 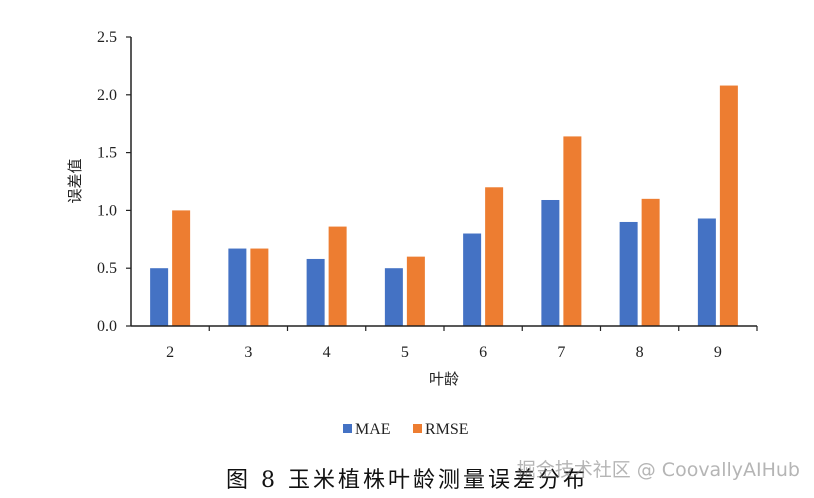 I want to click on figure-caption: 图 8 玉米植株叶龄测量误差分布, so click(x=407, y=480).